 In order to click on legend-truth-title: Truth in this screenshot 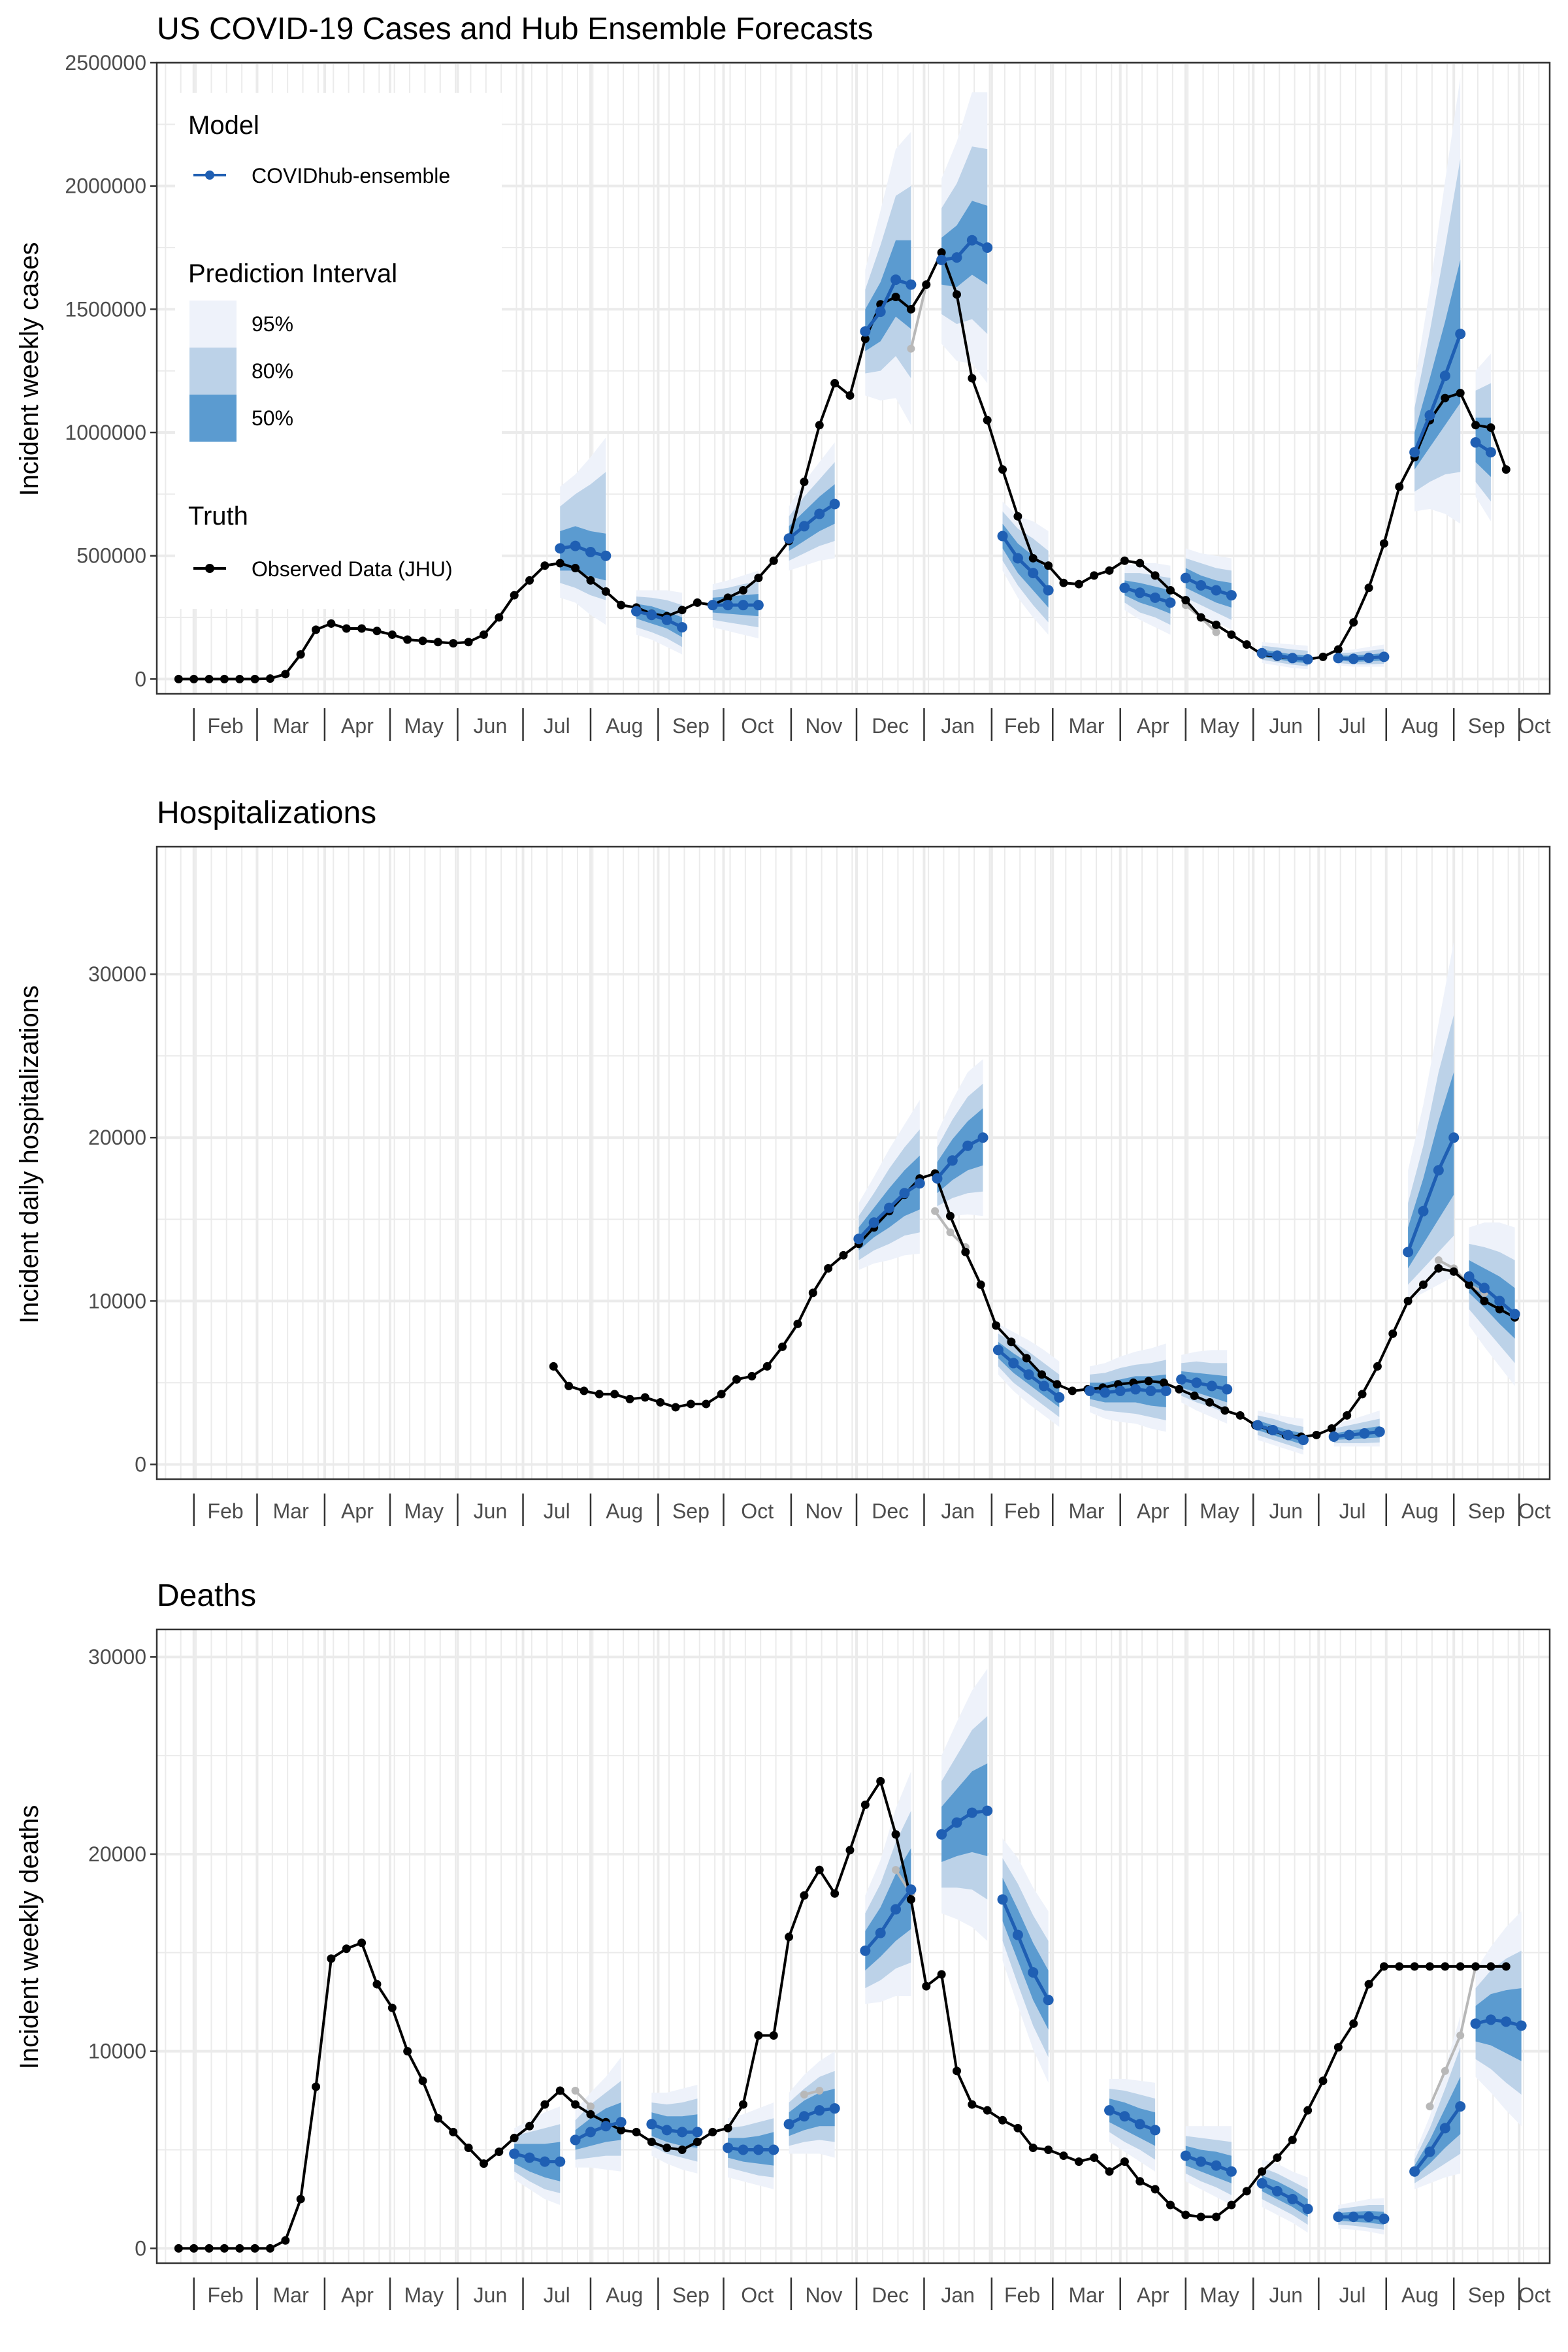, I will do `click(218, 516)`.